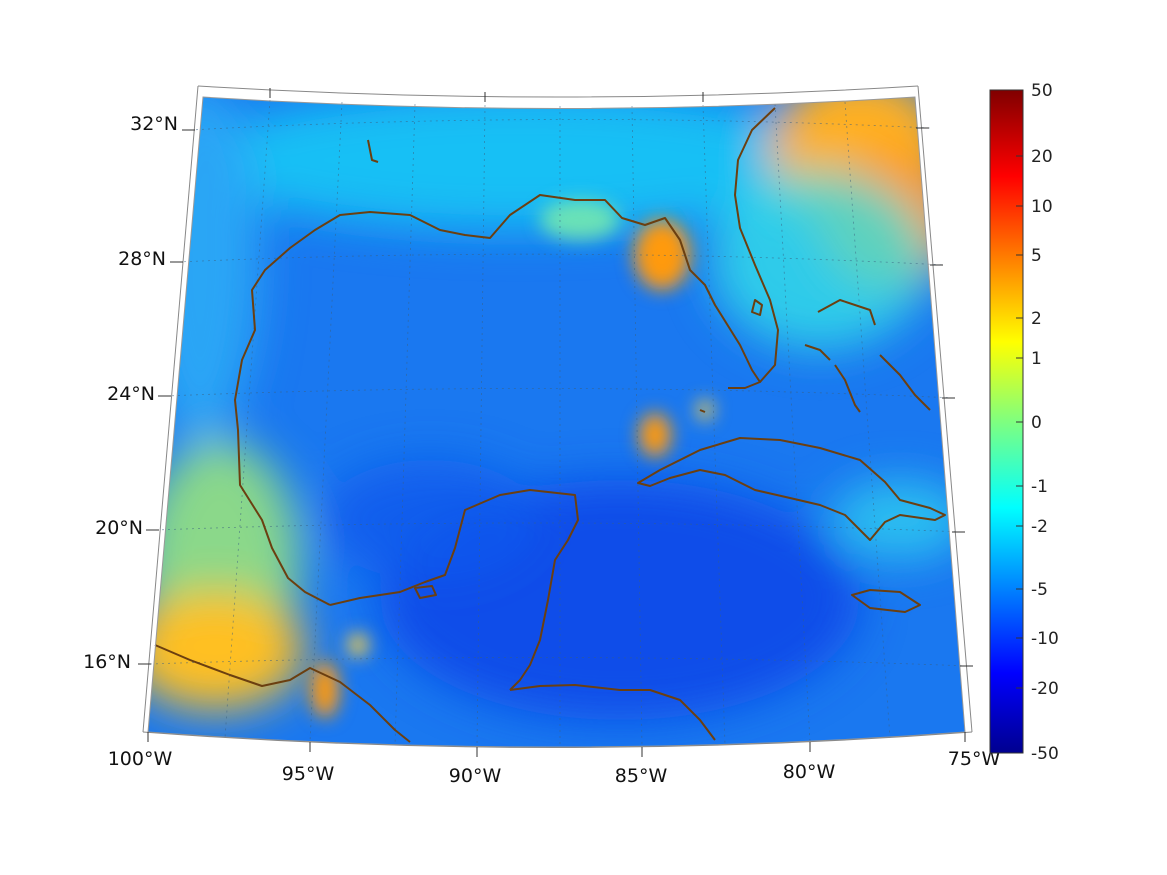  Describe the element at coordinates (308, 774) in the screenshot. I see `lon-label-95w: 95°W` at that location.